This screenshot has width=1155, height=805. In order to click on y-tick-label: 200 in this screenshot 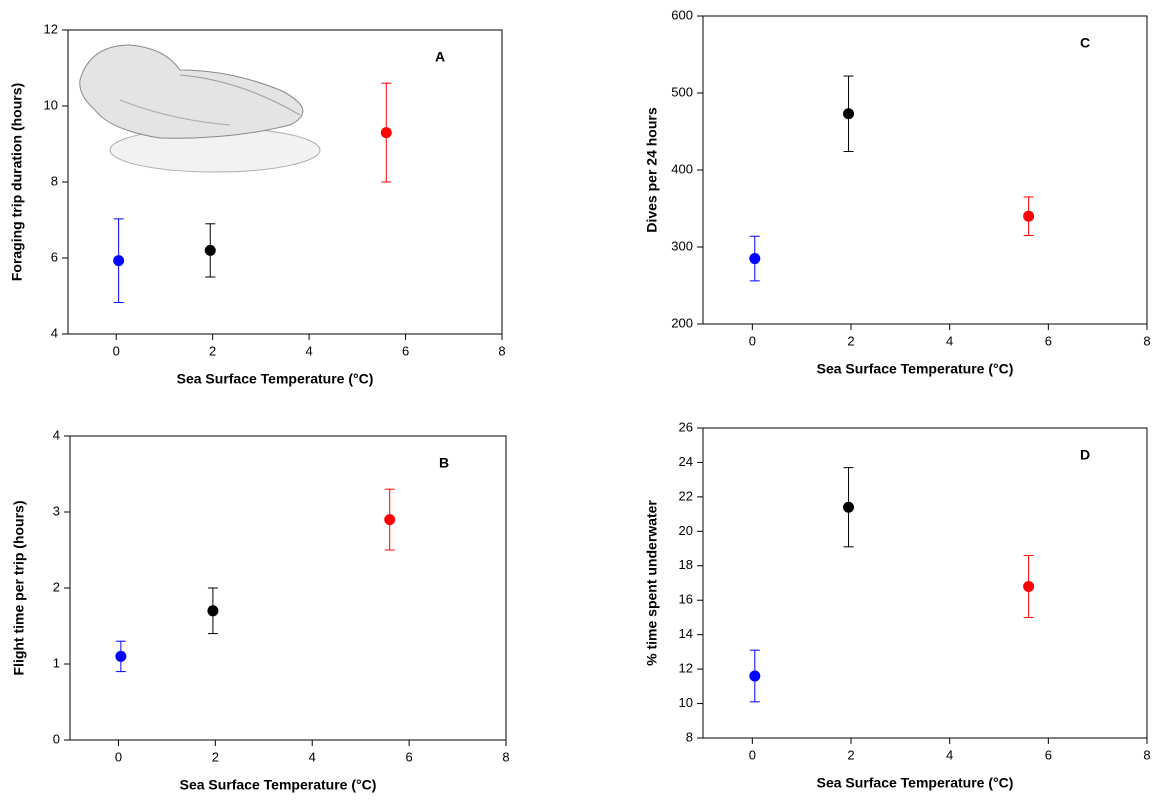, I will do `click(682, 322)`.